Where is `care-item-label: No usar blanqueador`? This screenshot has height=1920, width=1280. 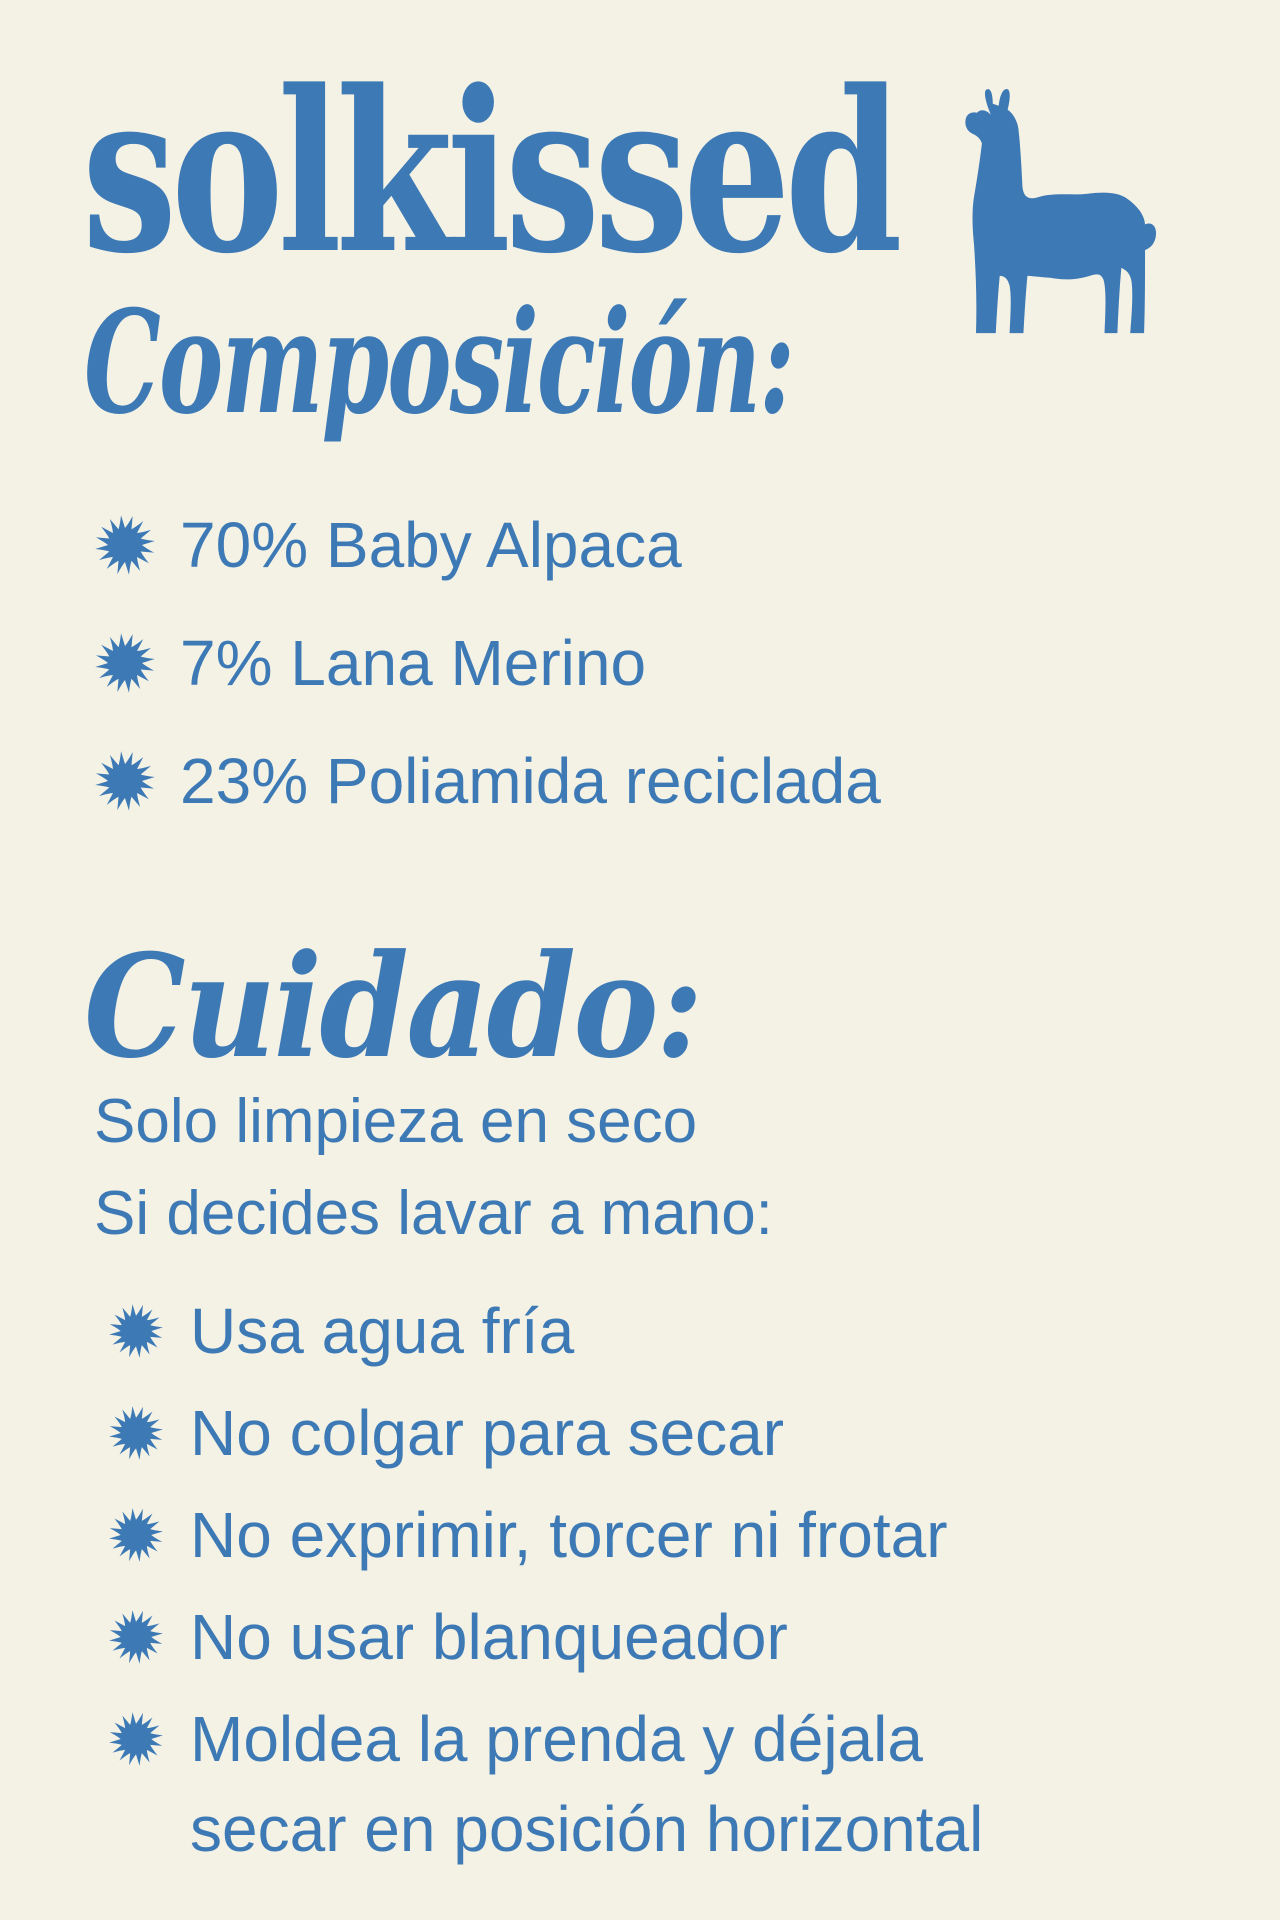
care-item-label: No usar blanqueador is located at coordinates (489, 1637).